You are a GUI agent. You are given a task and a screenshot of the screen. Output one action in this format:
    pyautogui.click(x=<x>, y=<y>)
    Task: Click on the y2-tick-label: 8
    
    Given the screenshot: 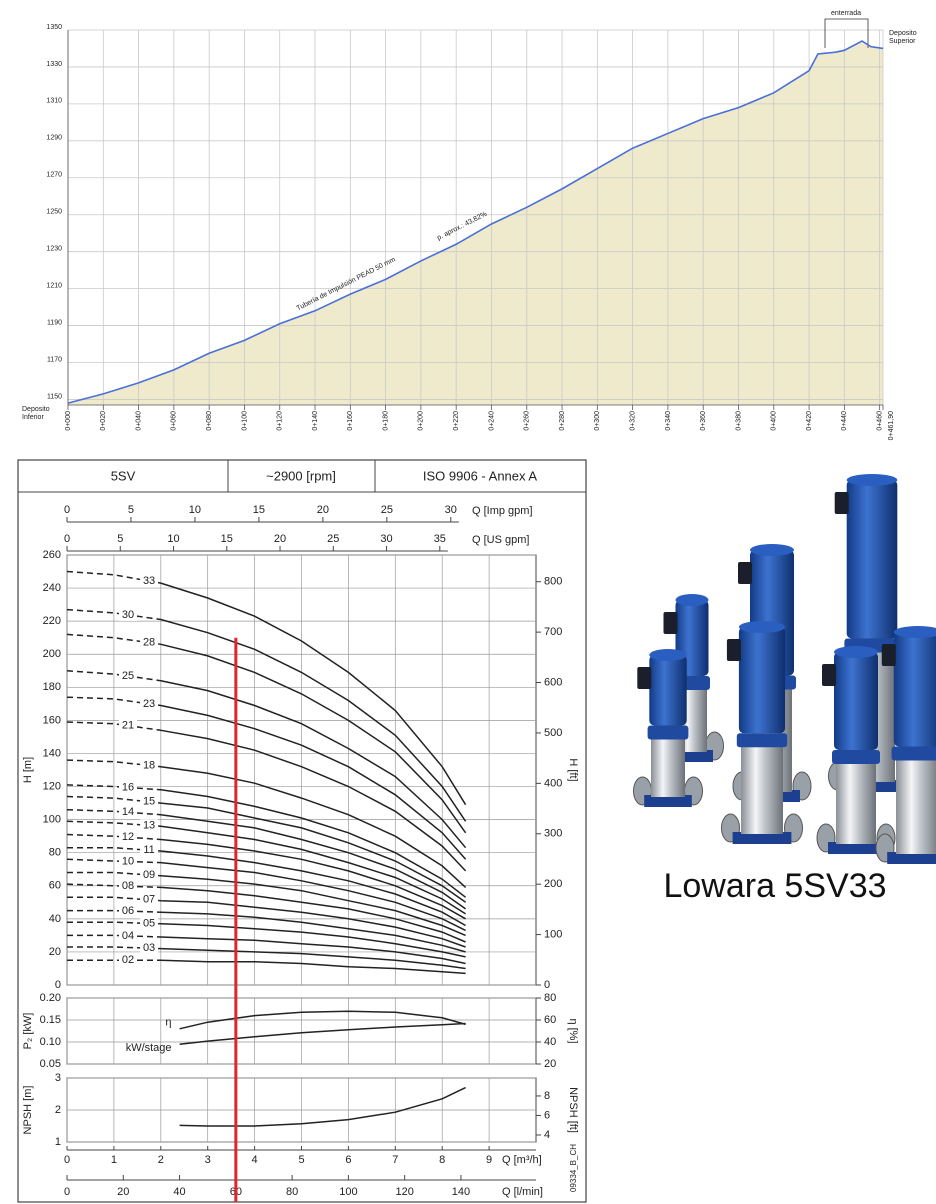 What is the action you would take?
    pyautogui.click(x=547, y=1096)
    